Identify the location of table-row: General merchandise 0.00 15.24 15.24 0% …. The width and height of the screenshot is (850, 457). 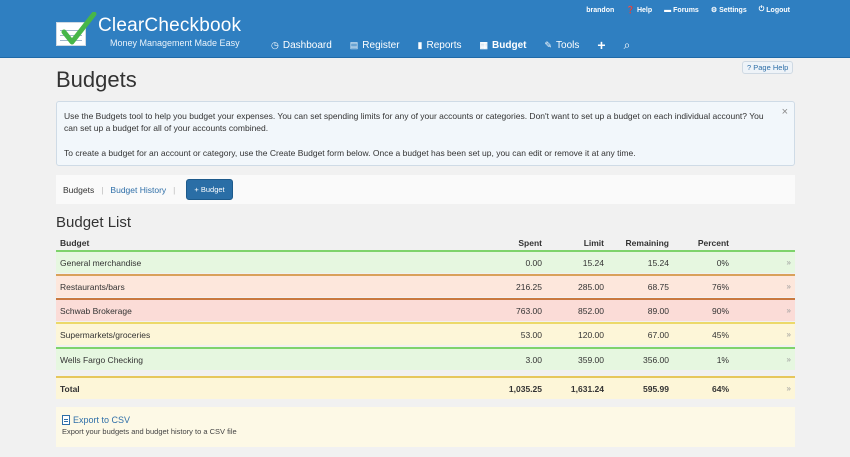
(425, 261).